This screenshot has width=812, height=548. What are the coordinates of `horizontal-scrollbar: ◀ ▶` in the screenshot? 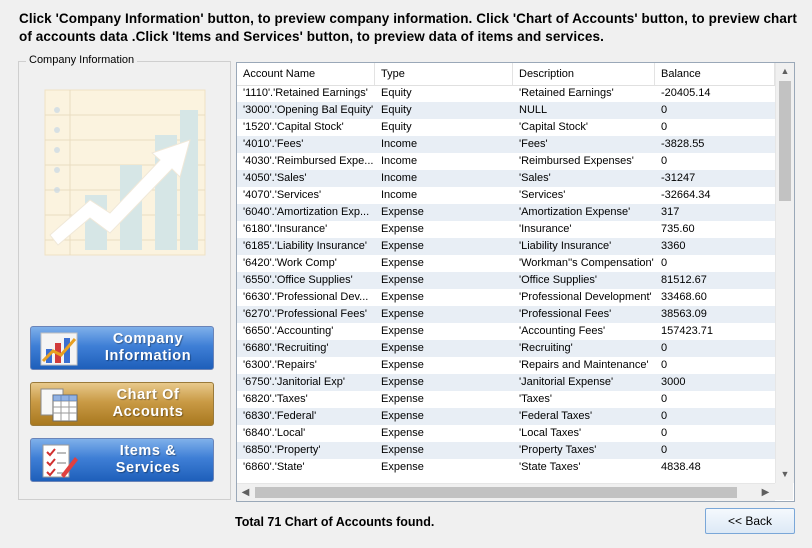 It's located at (506, 492).